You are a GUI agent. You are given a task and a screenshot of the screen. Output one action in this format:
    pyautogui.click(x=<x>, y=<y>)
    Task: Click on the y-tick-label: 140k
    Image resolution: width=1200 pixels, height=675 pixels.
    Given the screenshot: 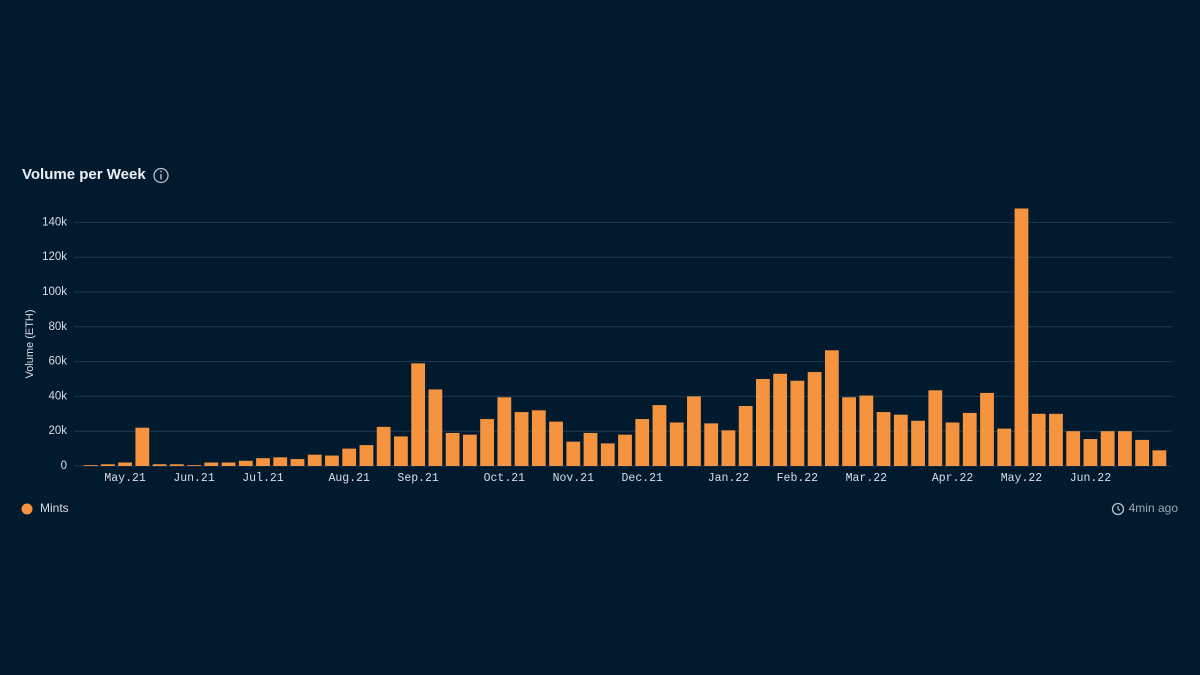 What is the action you would take?
    pyautogui.click(x=54, y=222)
    